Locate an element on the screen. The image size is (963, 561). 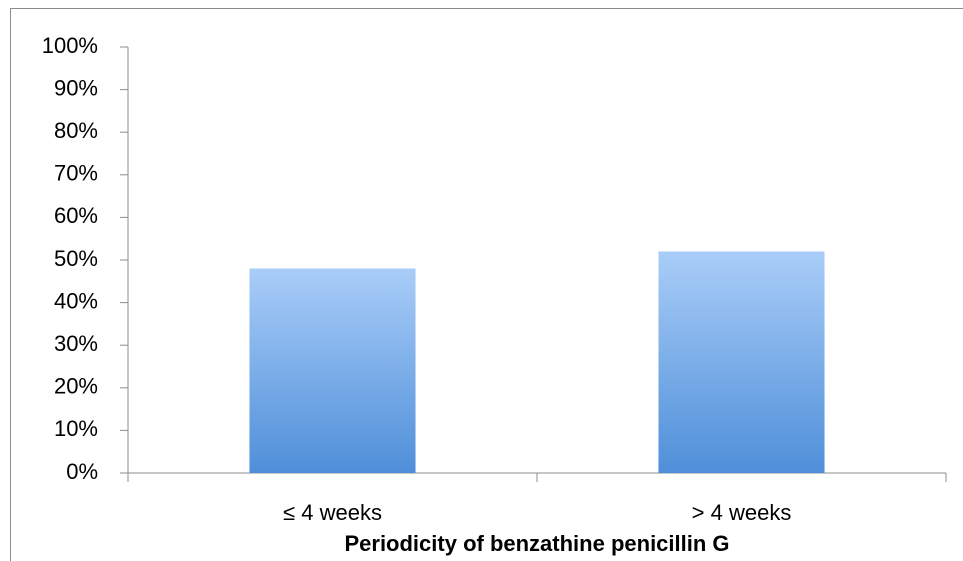
y-tick-label: 20% is located at coordinates (76, 386).